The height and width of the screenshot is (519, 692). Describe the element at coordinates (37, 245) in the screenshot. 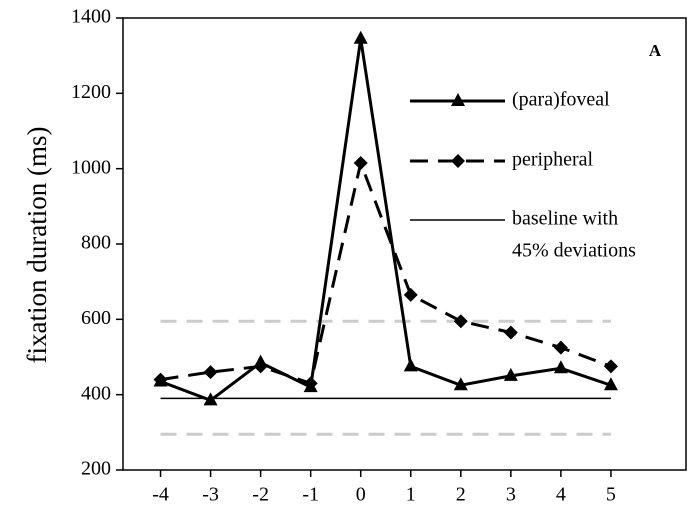

I see `y-axis-label: fixation duration (ms)` at that location.